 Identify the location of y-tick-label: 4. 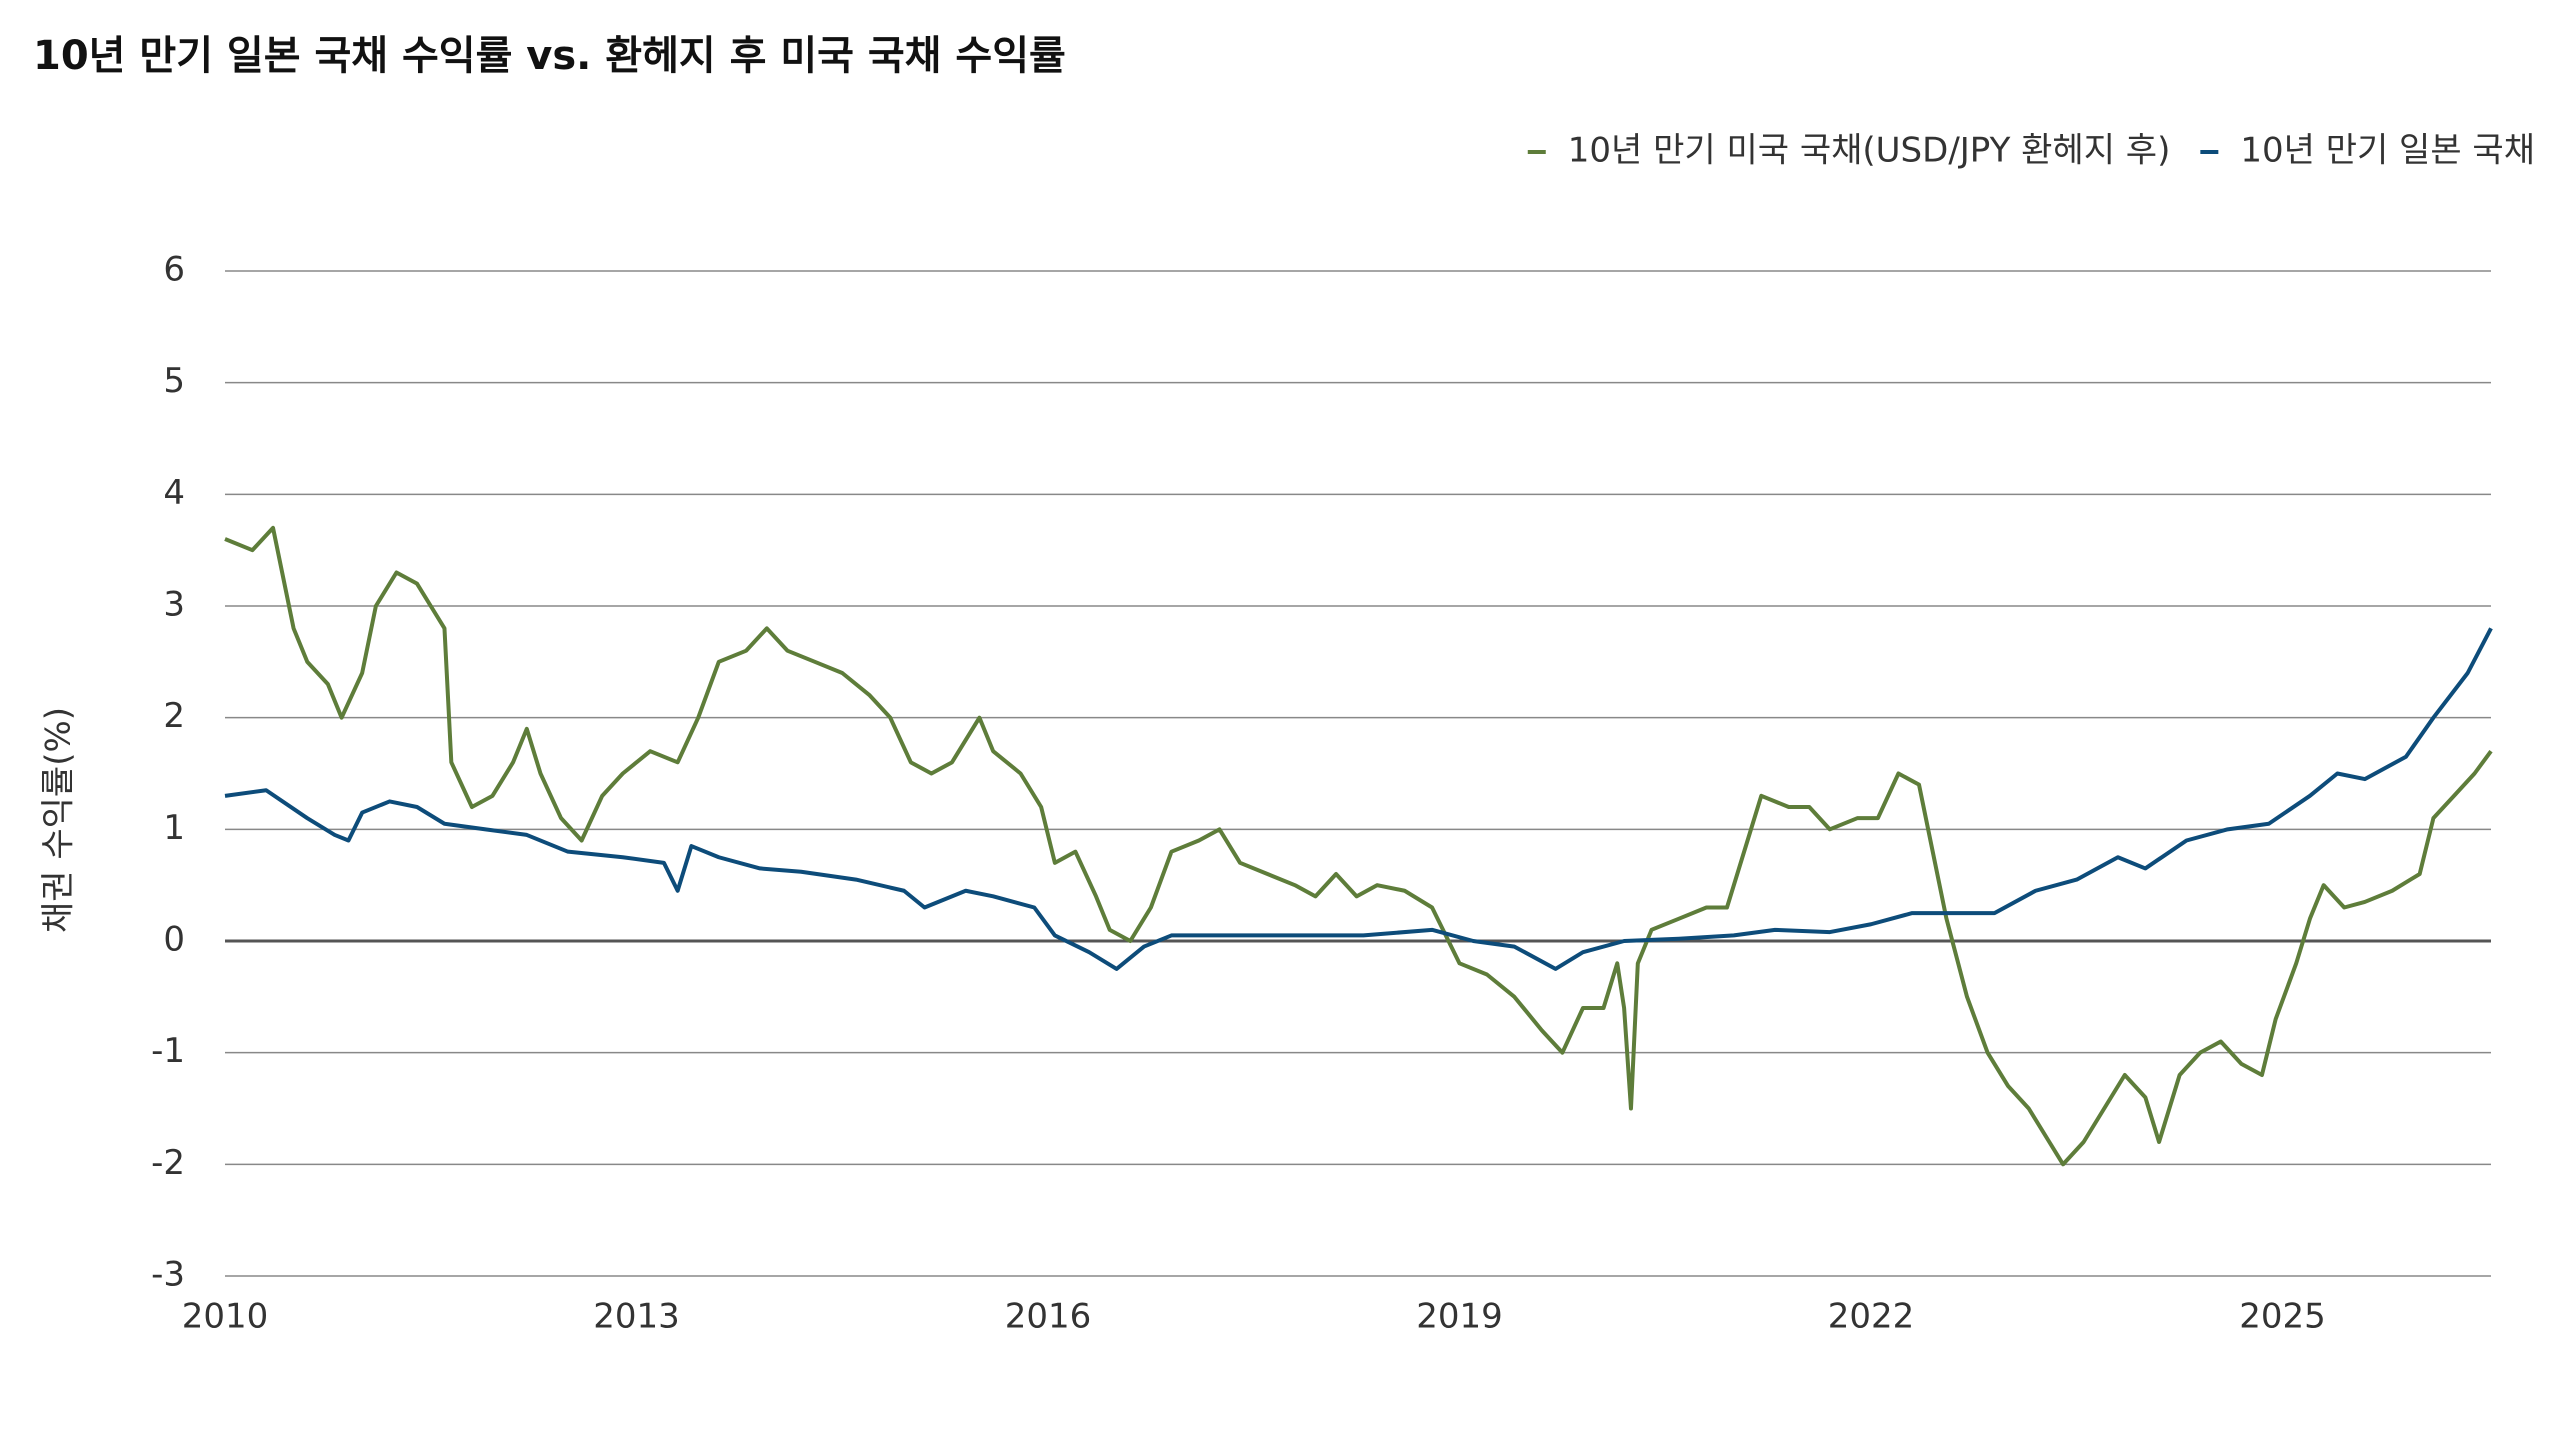
(174, 493).